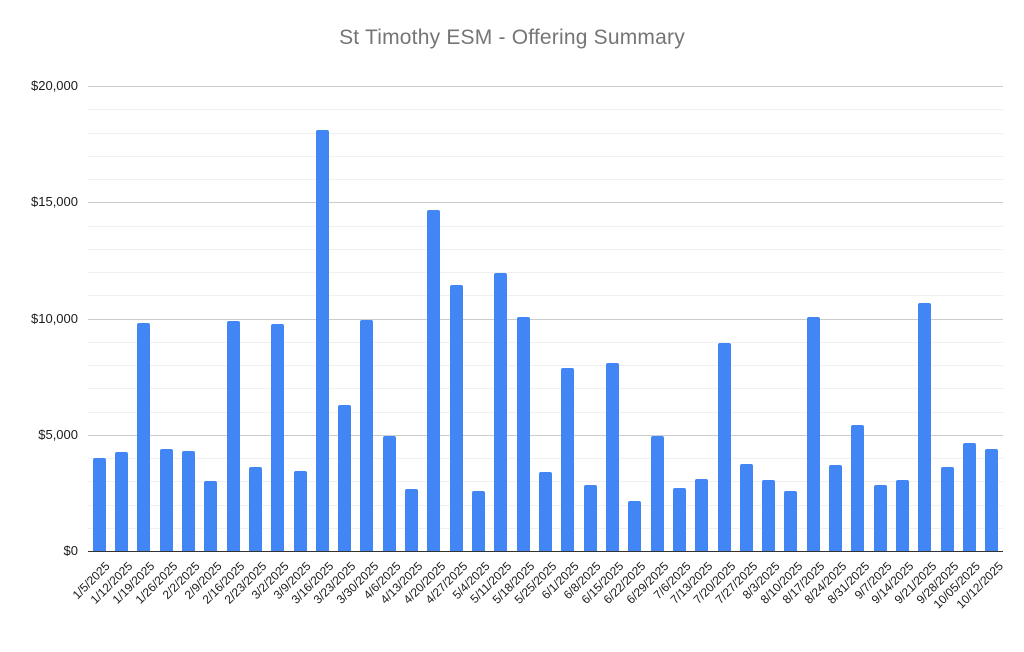  Describe the element at coordinates (54, 202) in the screenshot. I see `y-axis-label: $15,000` at that location.